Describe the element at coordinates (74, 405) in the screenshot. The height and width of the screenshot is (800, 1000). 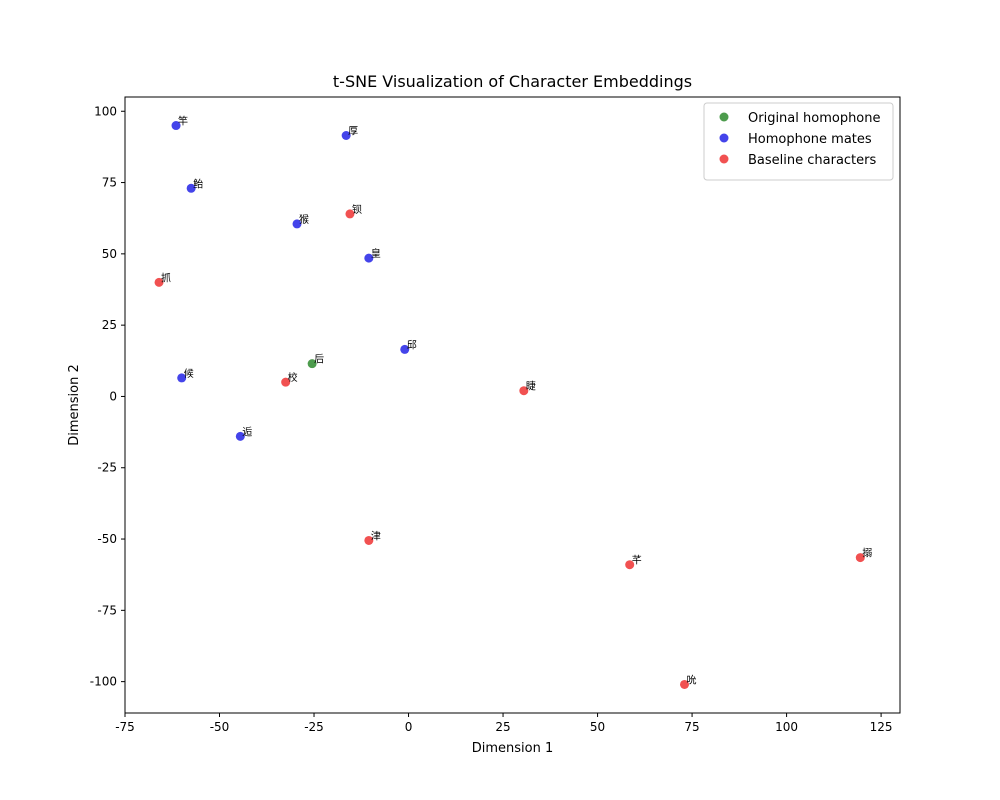
I see `y-axis-title: Dimension 2` at that location.